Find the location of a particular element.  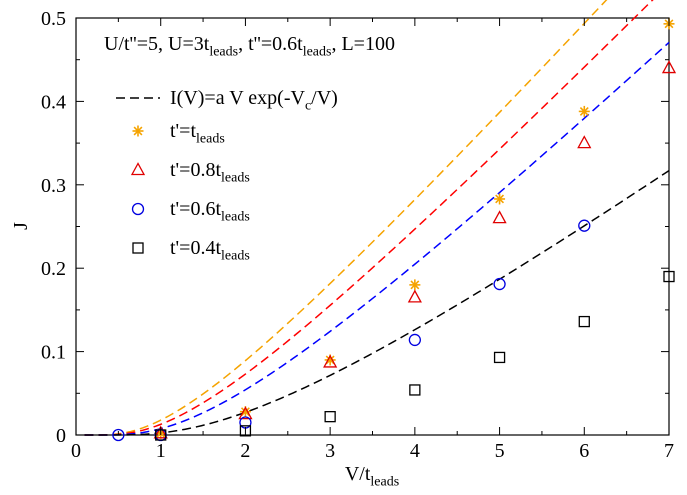

x-tick-label: 7 is located at coordinates (669, 451).